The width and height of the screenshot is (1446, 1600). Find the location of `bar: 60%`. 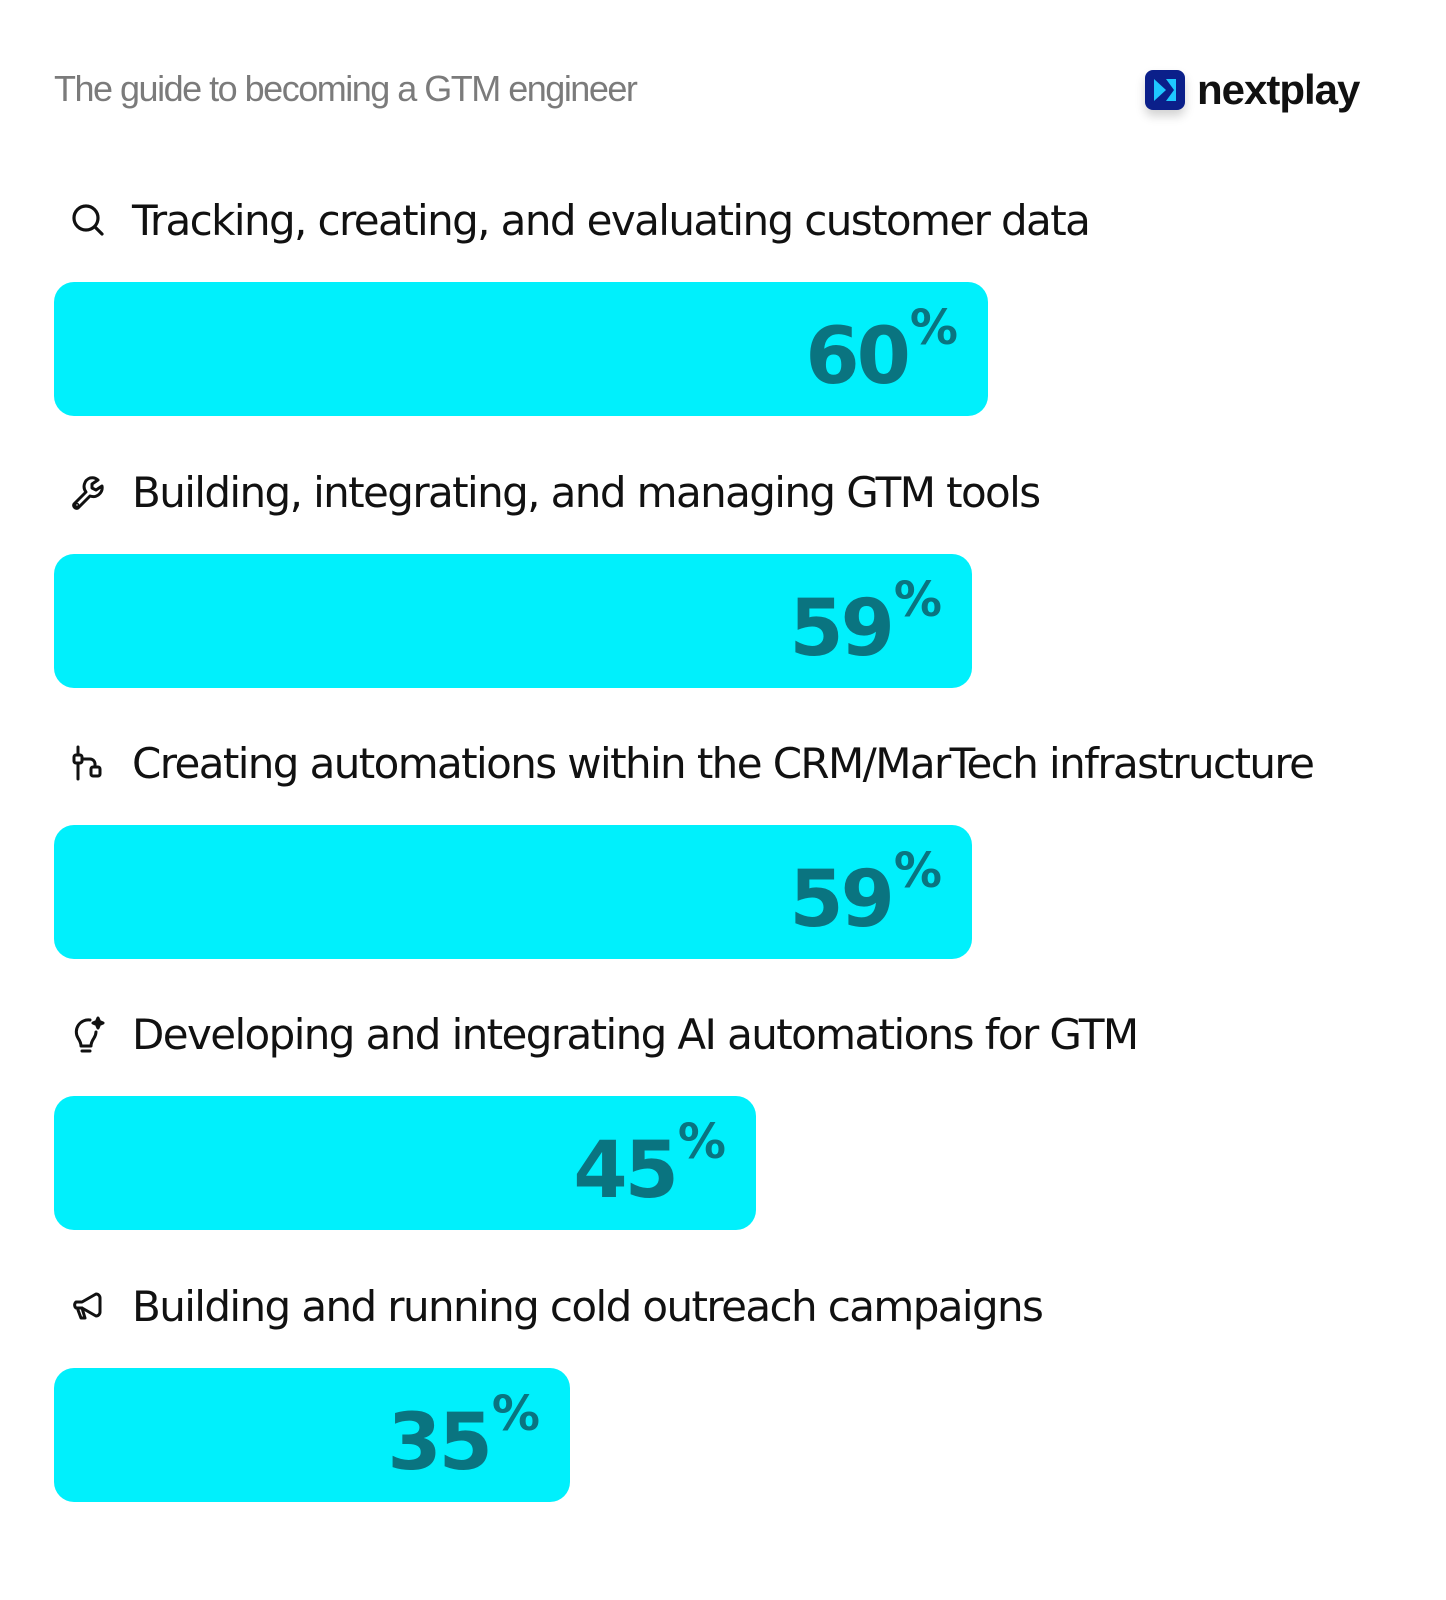

bar: 60% is located at coordinates (521, 349).